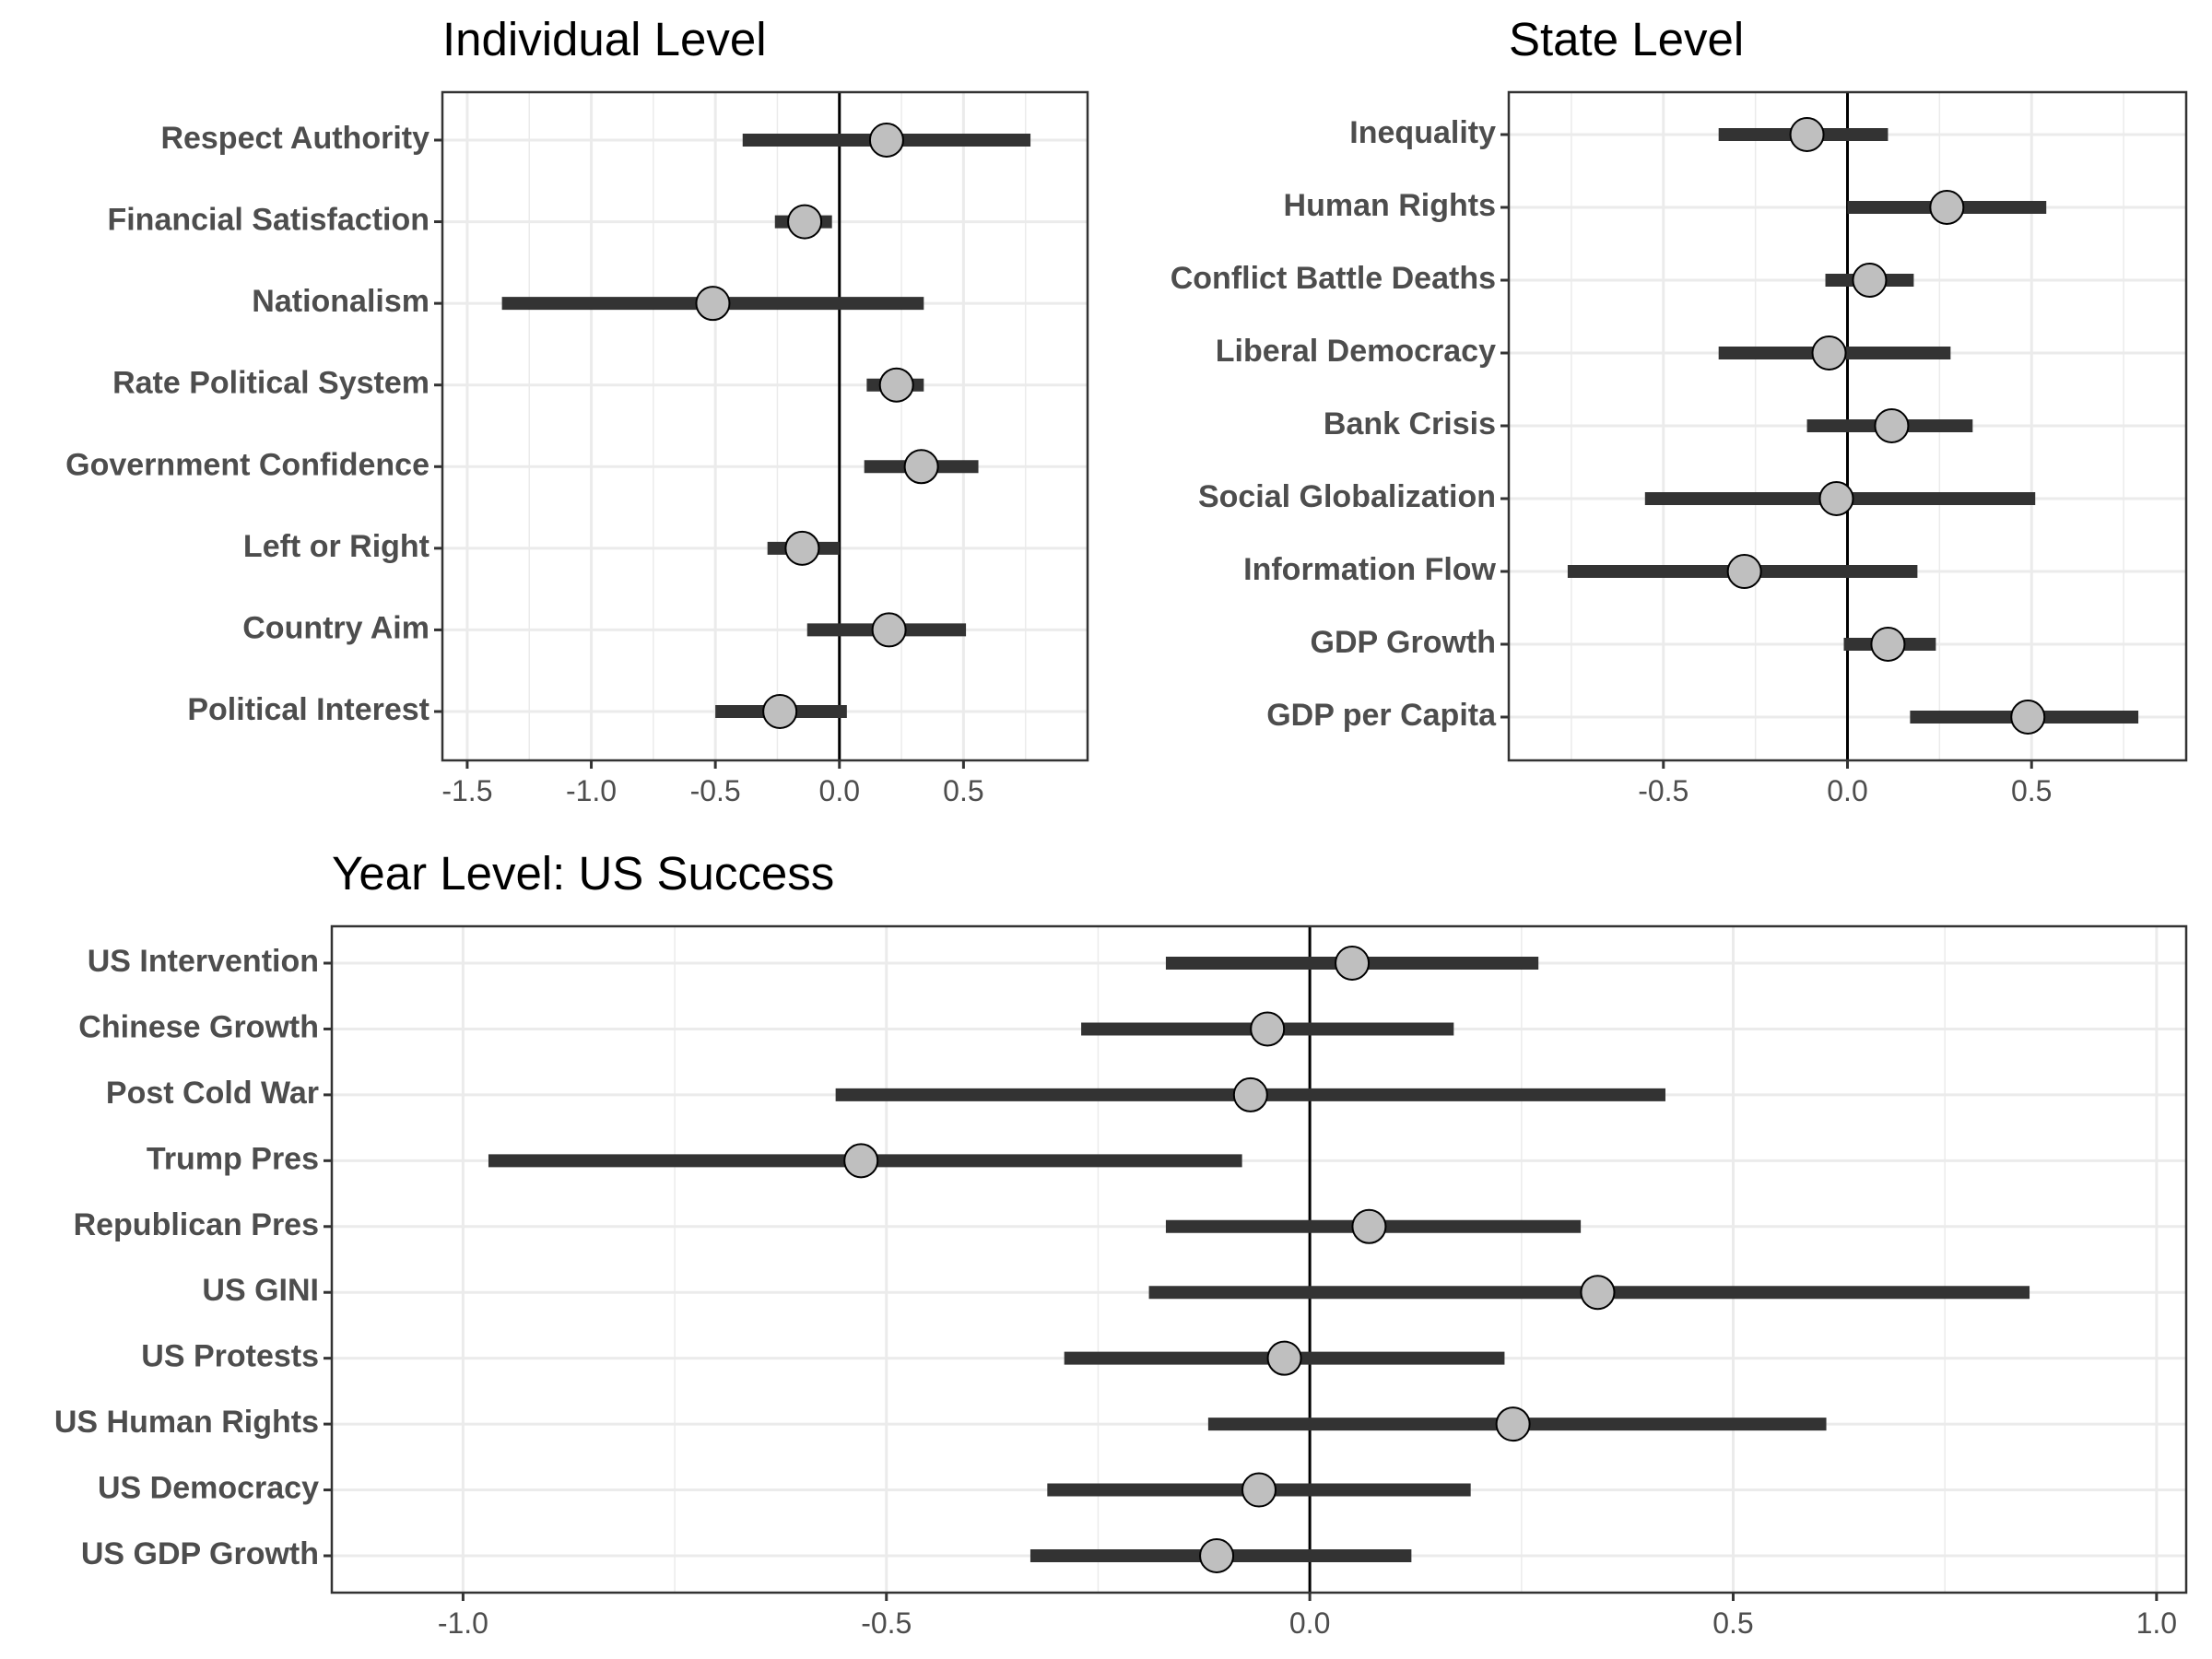 This screenshot has height=1659, width=2212. What do you see at coordinates (212, 1093) in the screenshot?
I see `category-label: Post Cold War` at bounding box center [212, 1093].